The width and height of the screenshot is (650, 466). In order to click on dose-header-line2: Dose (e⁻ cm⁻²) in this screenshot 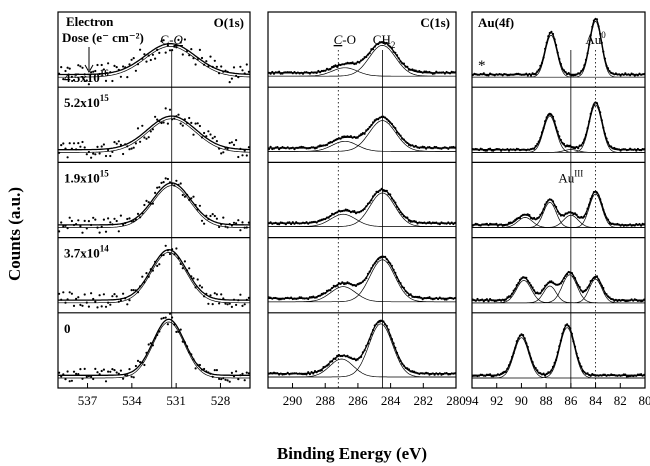, I will do `click(103, 37)`.